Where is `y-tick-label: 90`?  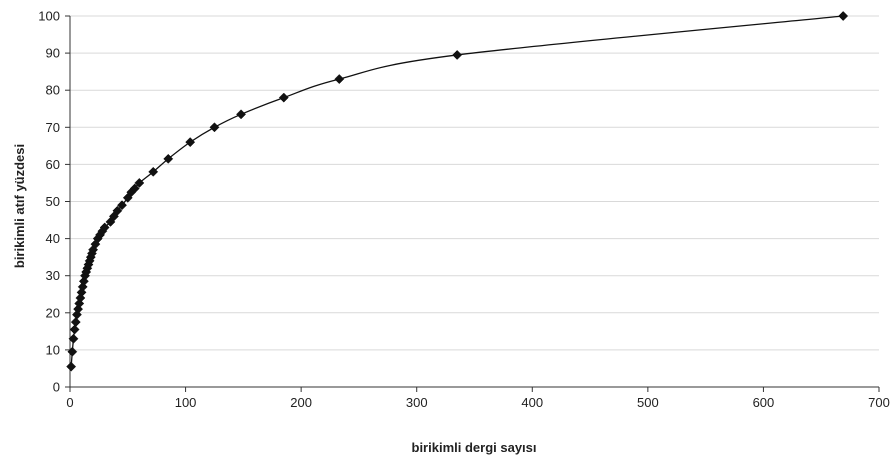 y-tick-label: 90 is located at coordinates (53, 53).